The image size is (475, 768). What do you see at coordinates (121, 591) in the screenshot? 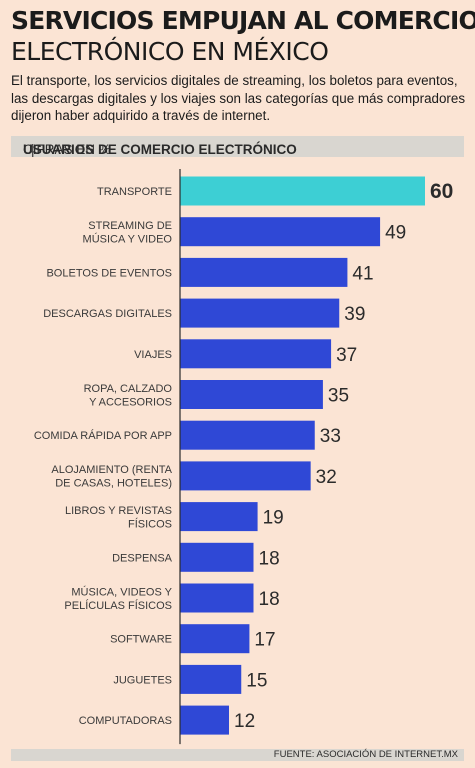
I see `category-label: MÚSICA, VIDEOS Y` at bounding box center [121, 591].